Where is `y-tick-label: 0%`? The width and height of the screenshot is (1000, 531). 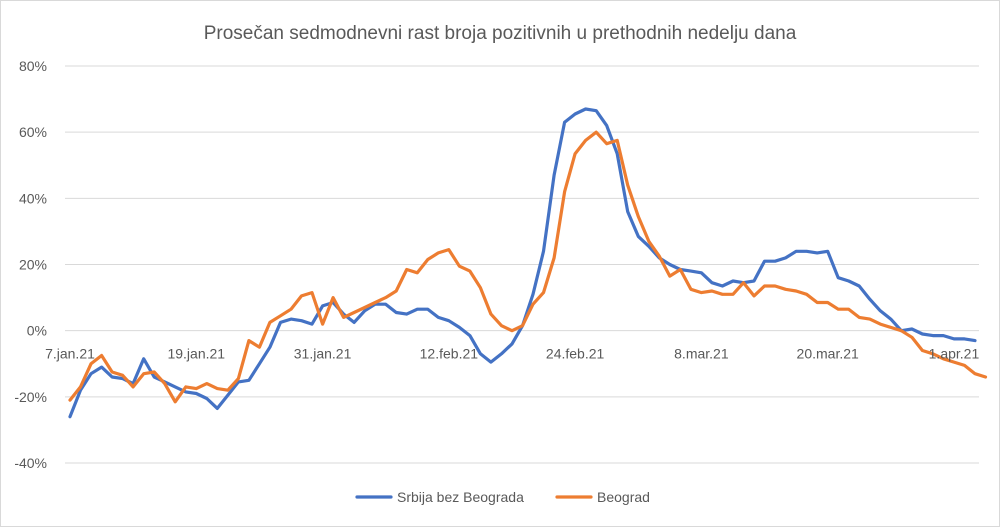
y-tick-label: 0% is located at coordinates (37, 331).